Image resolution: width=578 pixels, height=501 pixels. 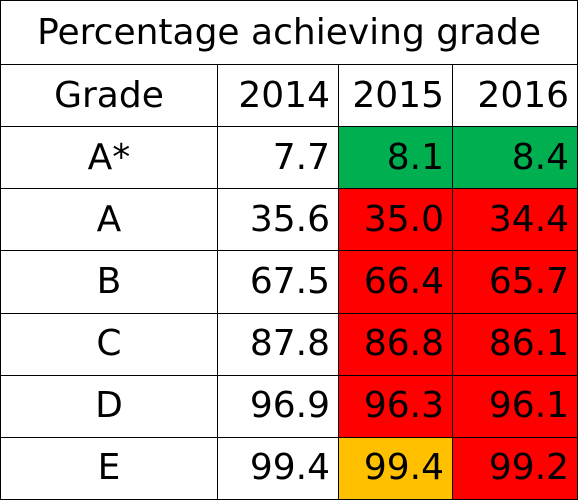 I want to click on column-header-grade: Grade, so click(x=109, y=96).